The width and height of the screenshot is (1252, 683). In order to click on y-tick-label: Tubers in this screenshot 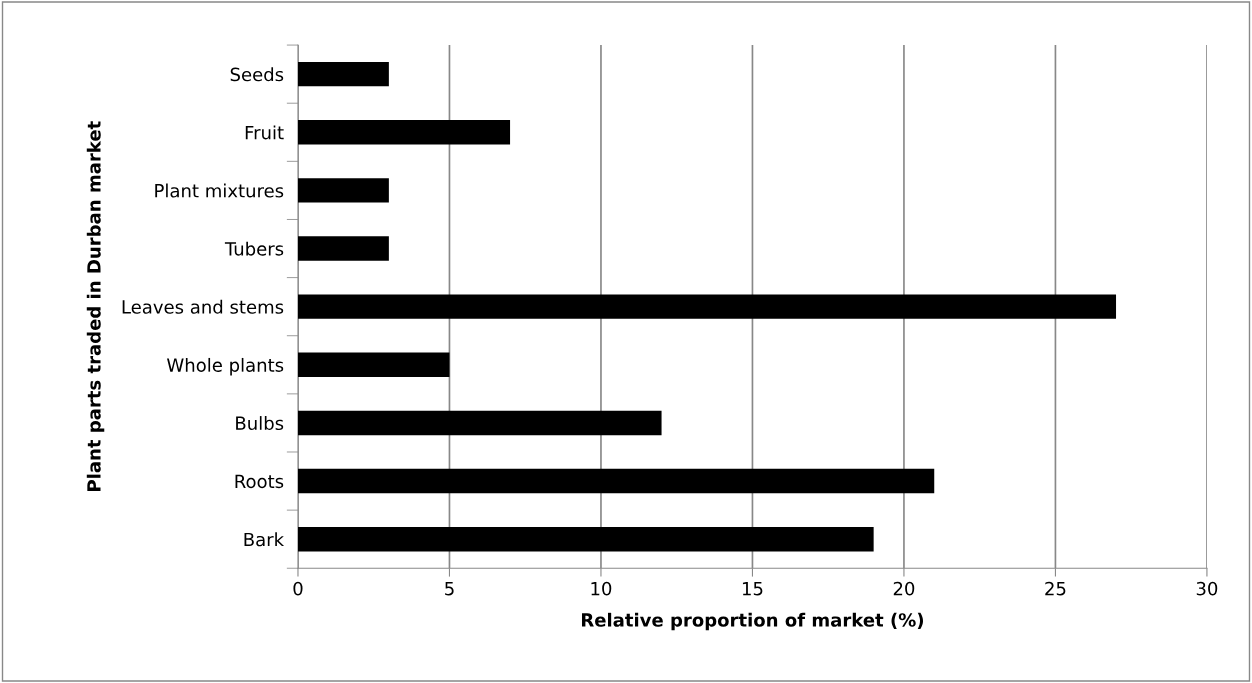, I will do `click(254, 248)`.